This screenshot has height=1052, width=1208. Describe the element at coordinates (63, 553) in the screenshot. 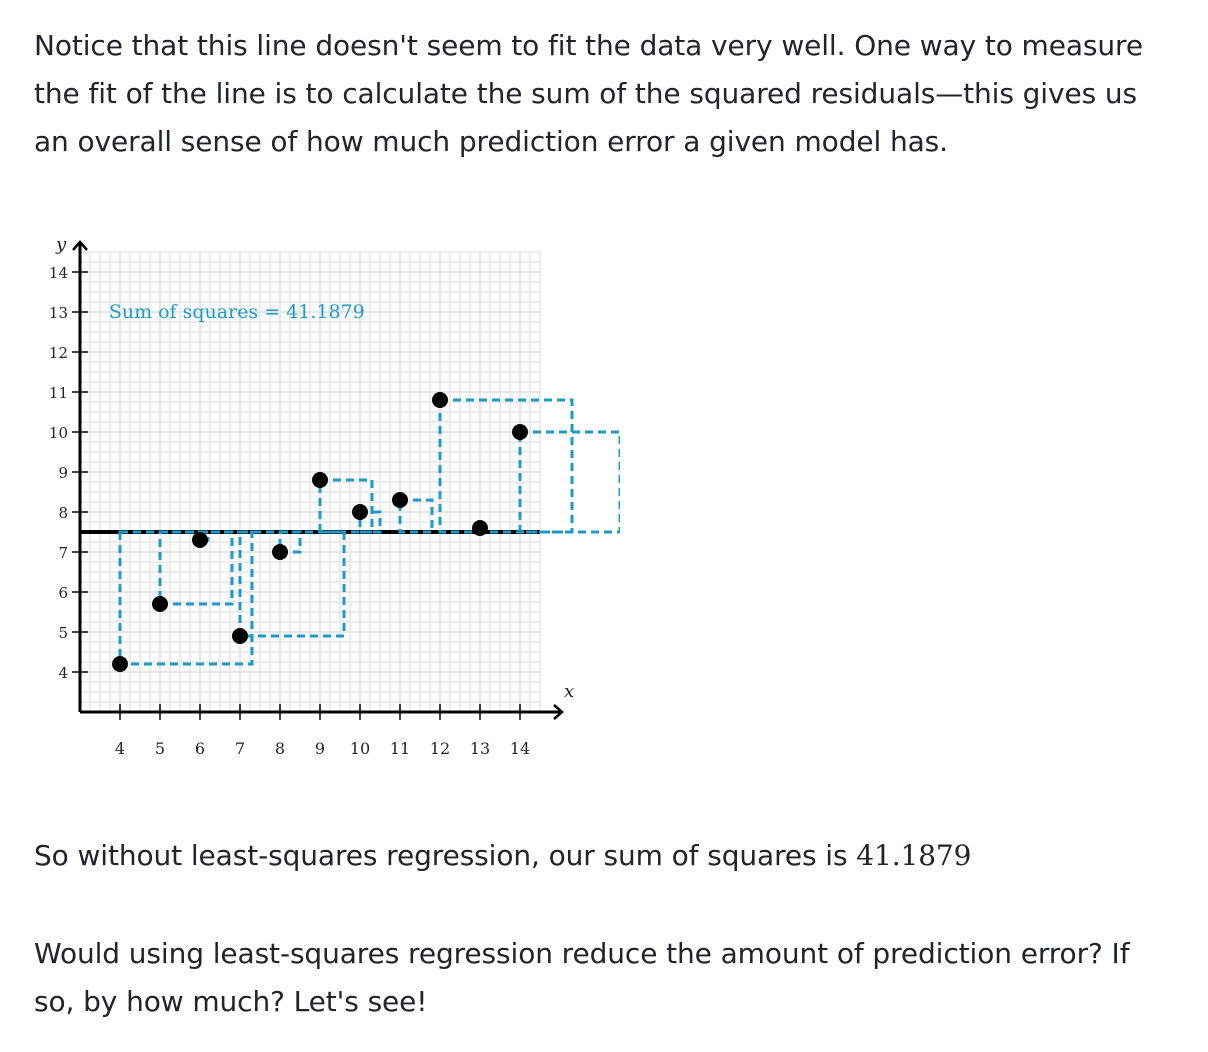

I see `y-tick-label: 7` at that location.